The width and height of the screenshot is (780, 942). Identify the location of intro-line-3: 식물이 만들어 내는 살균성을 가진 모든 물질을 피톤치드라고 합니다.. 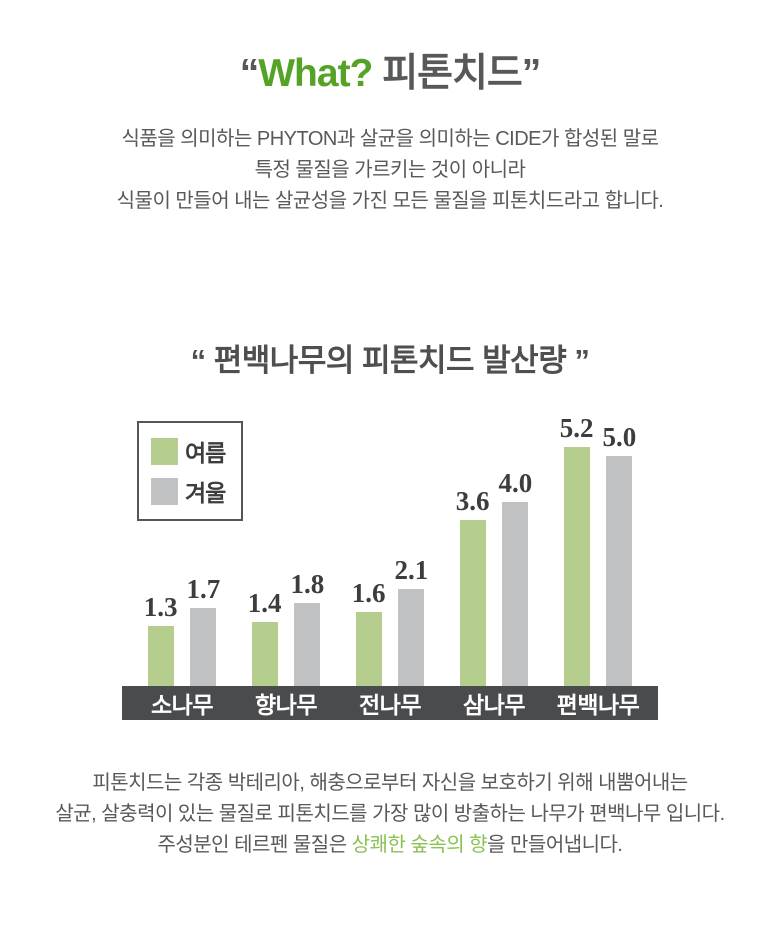
(390, 201).